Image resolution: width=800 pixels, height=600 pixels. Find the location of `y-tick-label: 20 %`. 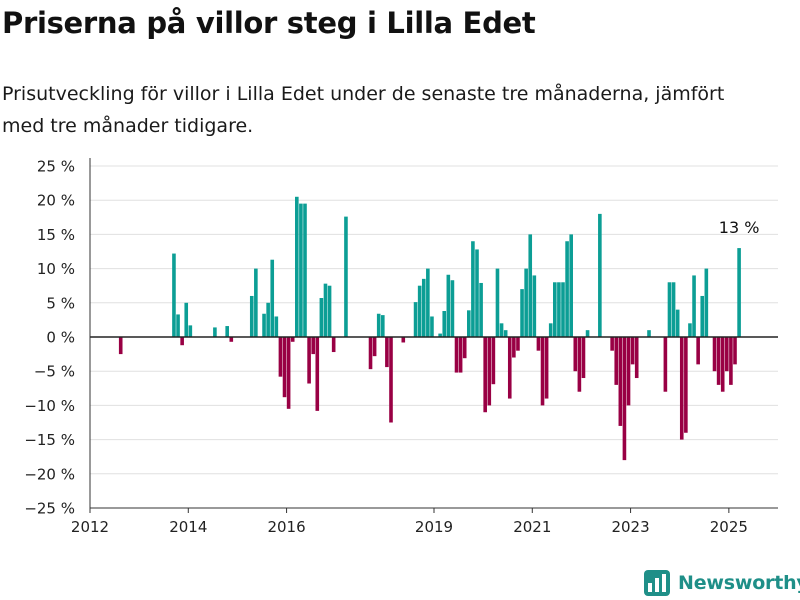

y-tick-label: 20 % is located at coordinates (56, 201).